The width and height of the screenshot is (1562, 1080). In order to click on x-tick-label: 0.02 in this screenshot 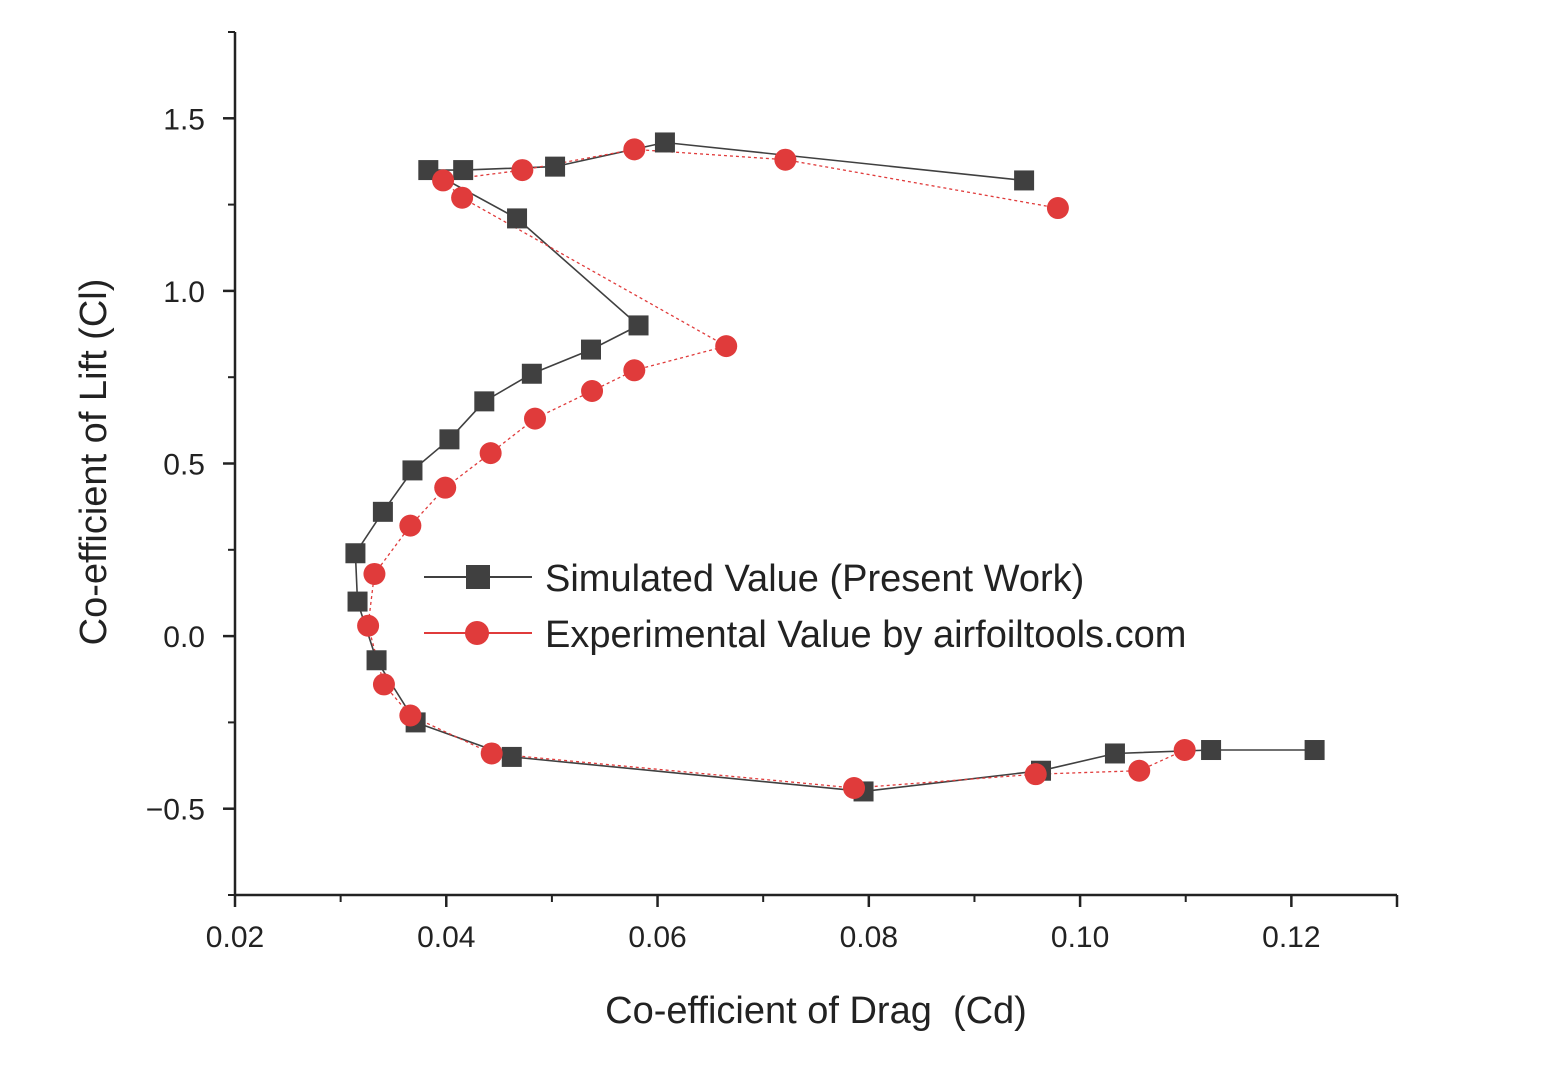, I will do `click(235, 937)`.